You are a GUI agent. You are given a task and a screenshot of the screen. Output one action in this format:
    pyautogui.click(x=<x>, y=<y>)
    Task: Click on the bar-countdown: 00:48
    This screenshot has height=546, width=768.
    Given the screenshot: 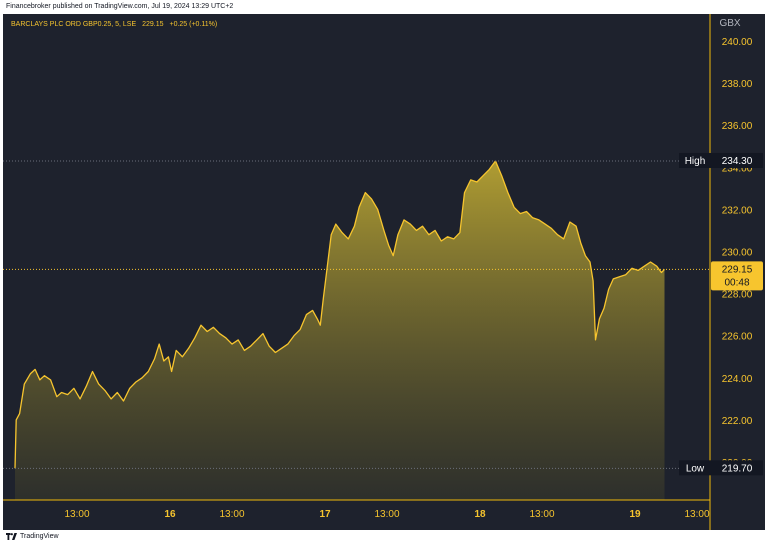 What is the action you would take?
    pyautogui.click(x=736, y=282)
    